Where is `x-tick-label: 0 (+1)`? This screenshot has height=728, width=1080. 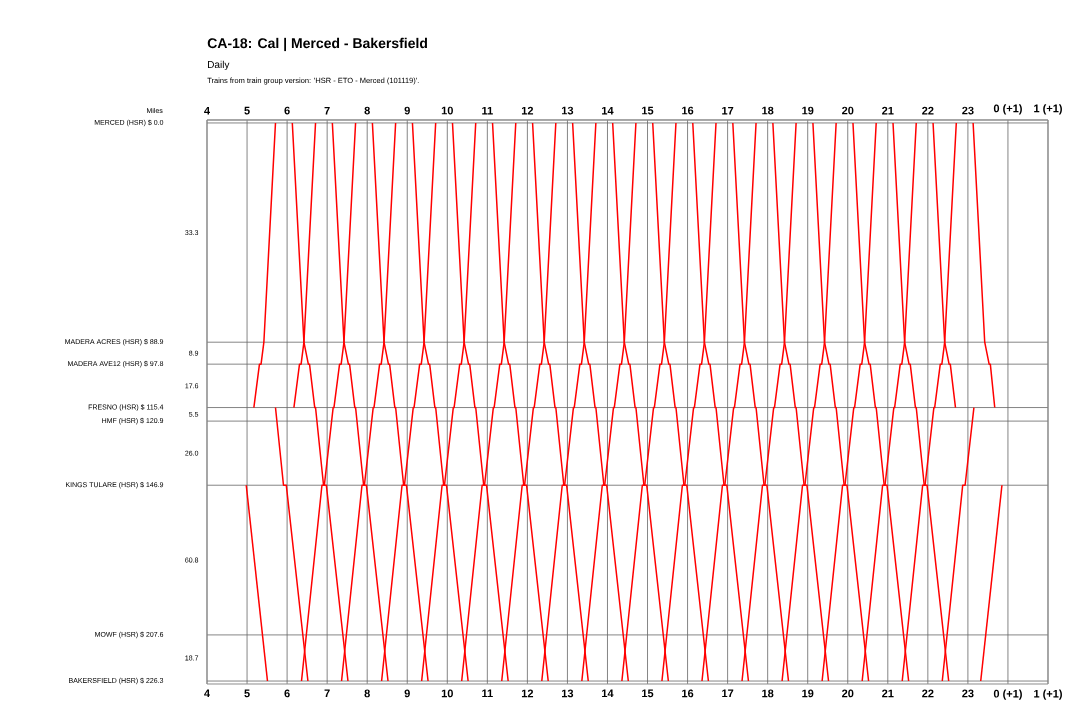 x-tick-label: 0 (+1) is located at coordinates (1007, 694).